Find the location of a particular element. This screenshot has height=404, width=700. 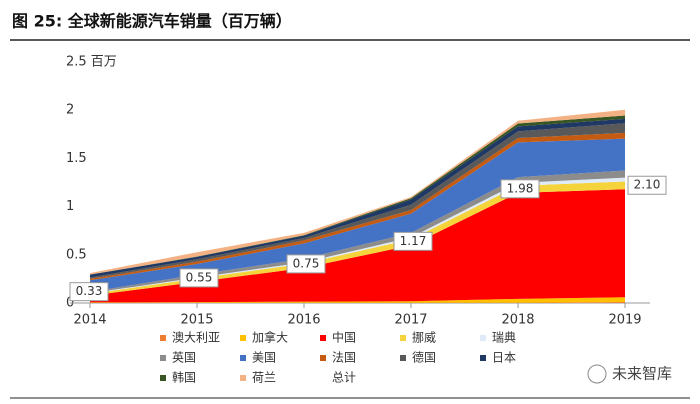

total-label: 1.17 is located at coordinates (413, 241).